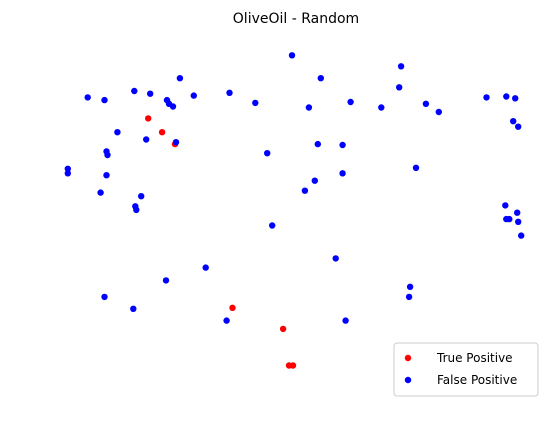 The height and width of the screenshot is (435, 558). I want to click on legend-label-true-positive: True Positive, so click(474, 358).